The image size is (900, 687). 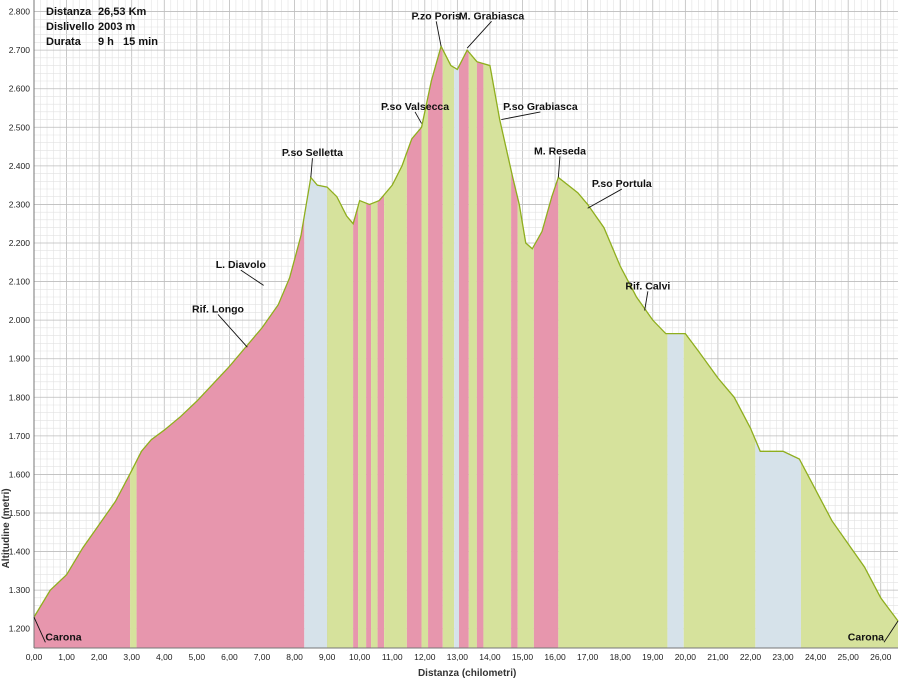 What do you see at coordinates (555, 657) in the screenshot?
I see `x-tick-label: 16,00` at bounding box center [555, 657].